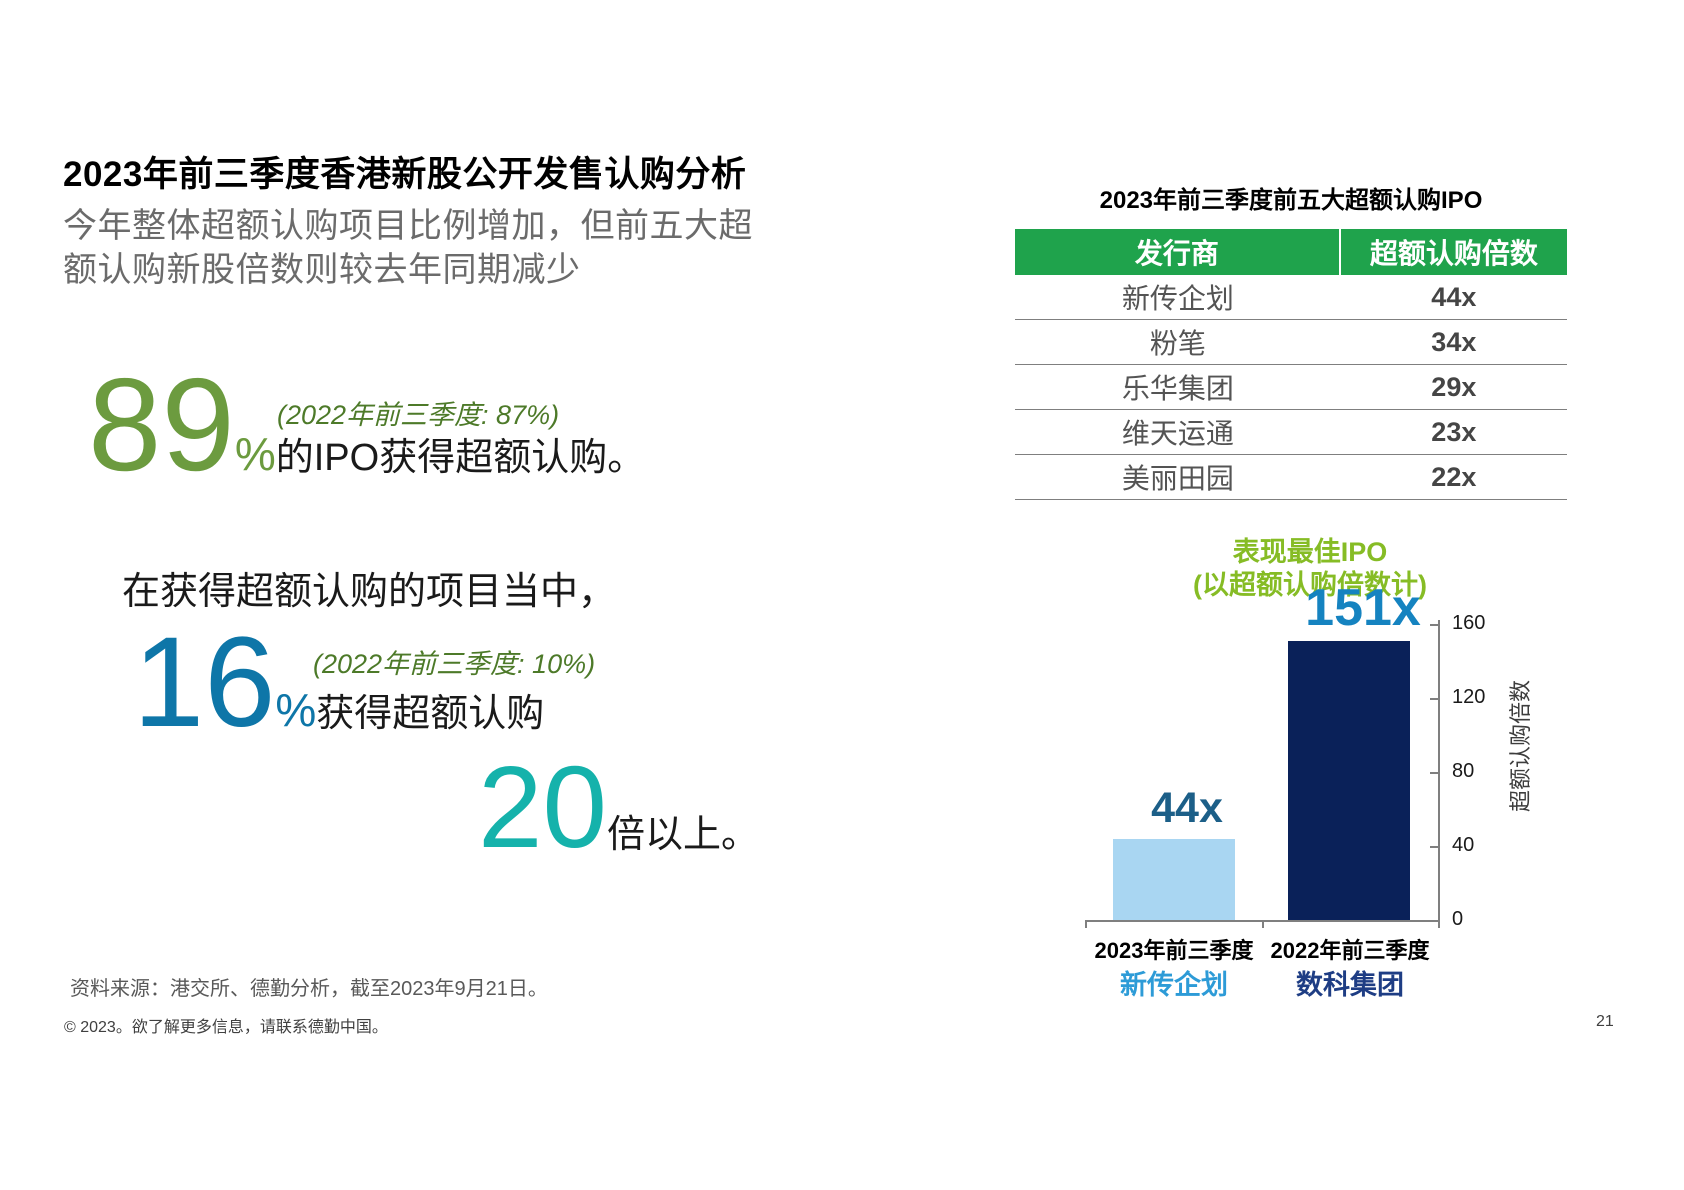  I want to click on x-category-2022: 2022年前三季度, so click(1350, 950).